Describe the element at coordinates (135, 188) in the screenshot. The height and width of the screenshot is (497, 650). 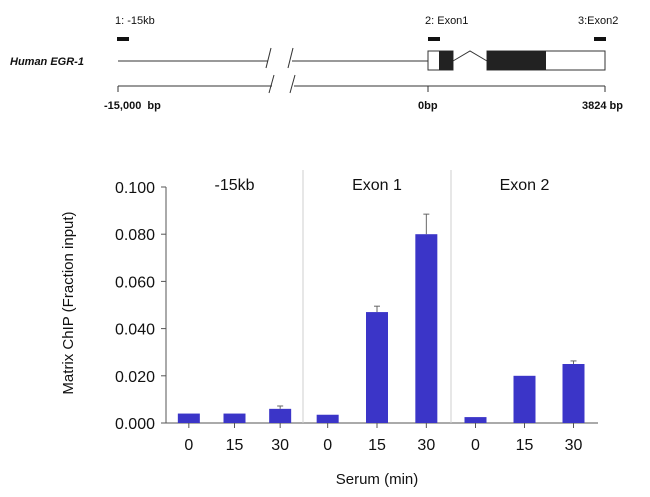
I see `y-tick-label: 0.100` at that location.